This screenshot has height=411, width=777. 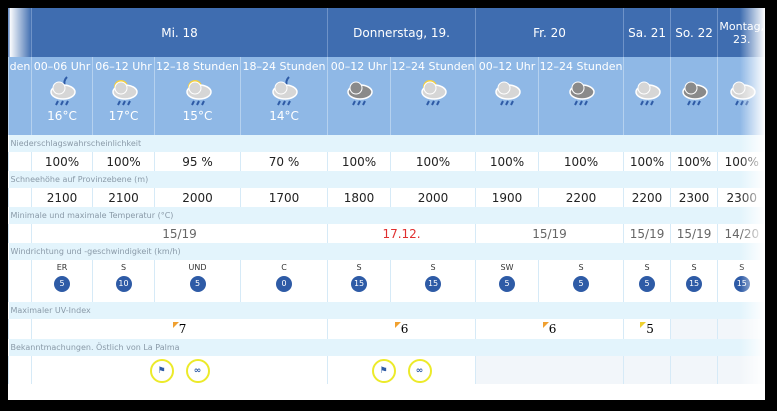 What do you see at coordinates (695, 66) in the screenshot?
I see `period-label` at bounding box center [695, 66].